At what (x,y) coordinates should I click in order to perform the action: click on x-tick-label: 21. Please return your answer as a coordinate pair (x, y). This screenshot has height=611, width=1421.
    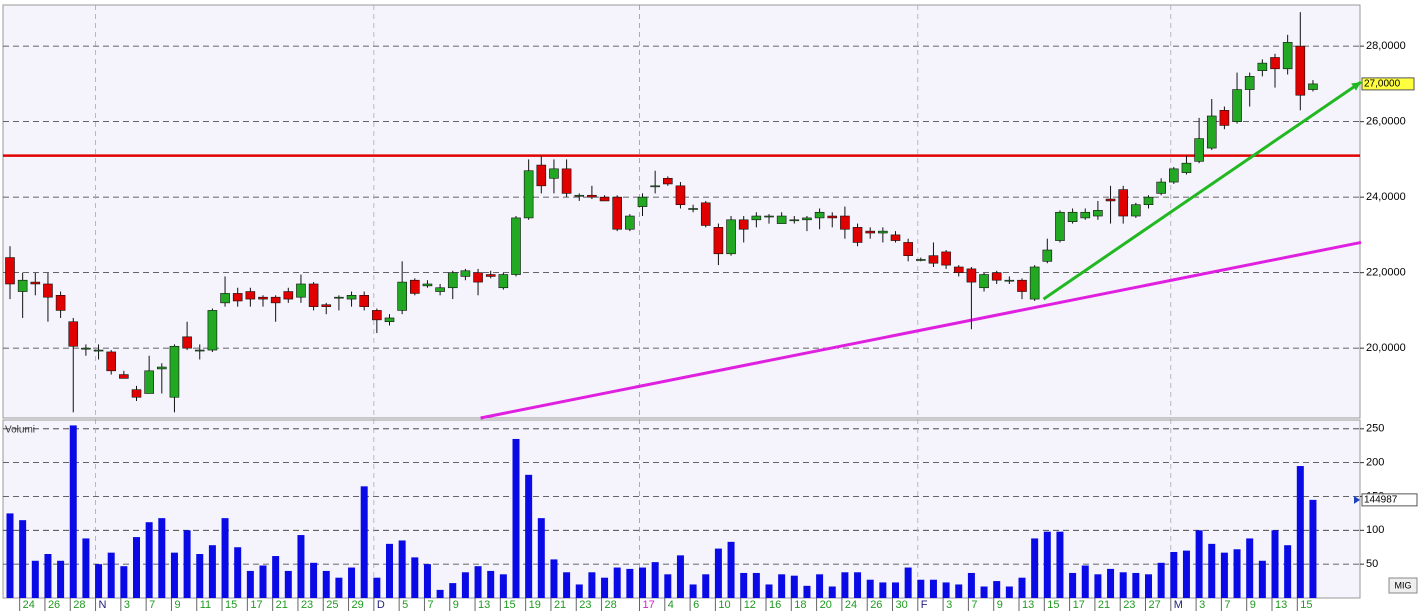
    Looking at the image, I should click on (560, 605).